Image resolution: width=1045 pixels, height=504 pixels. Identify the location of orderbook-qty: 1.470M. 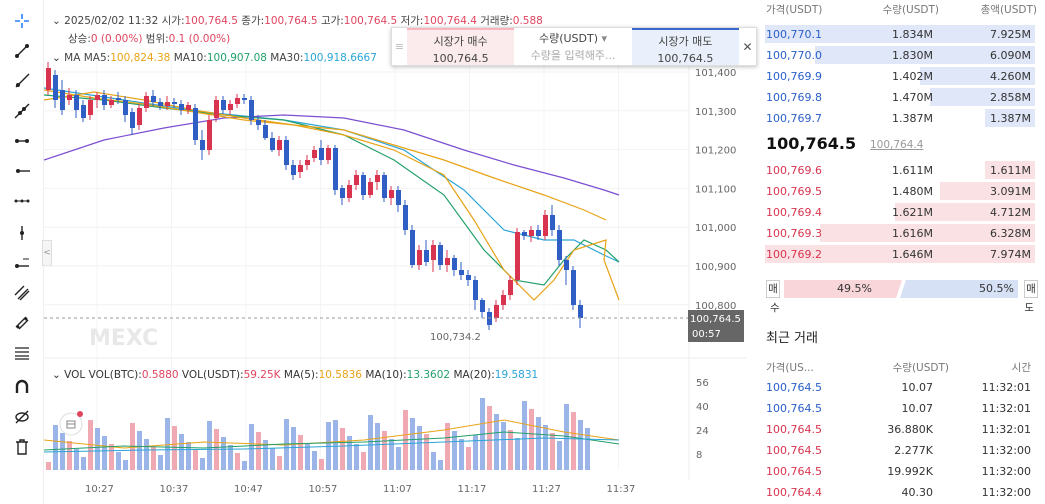
(912, 97).